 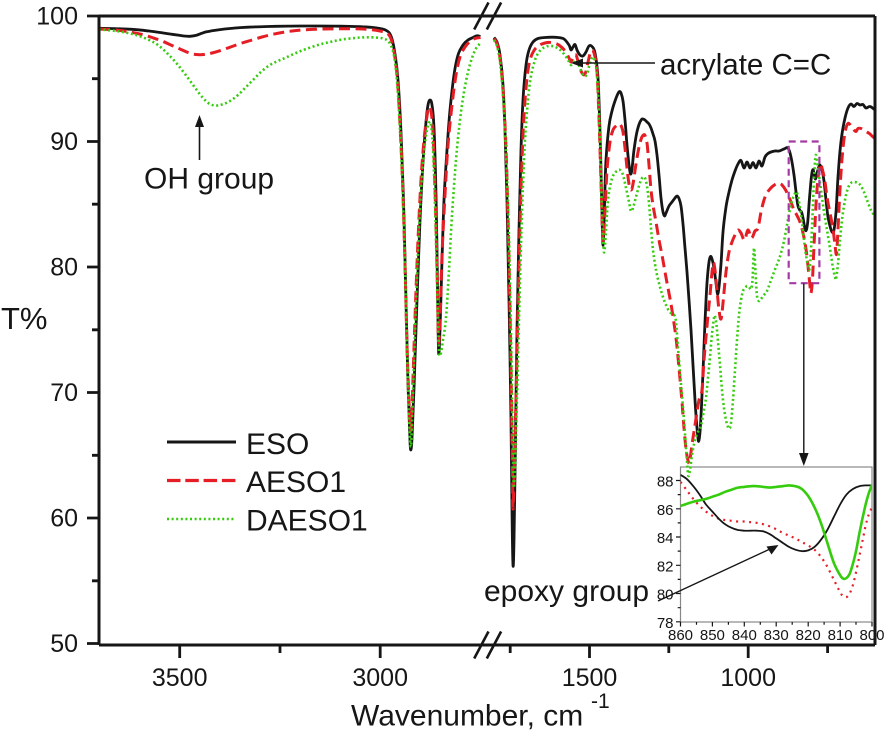 I want to click on svg-text: -1, so click(x=600, y=701).